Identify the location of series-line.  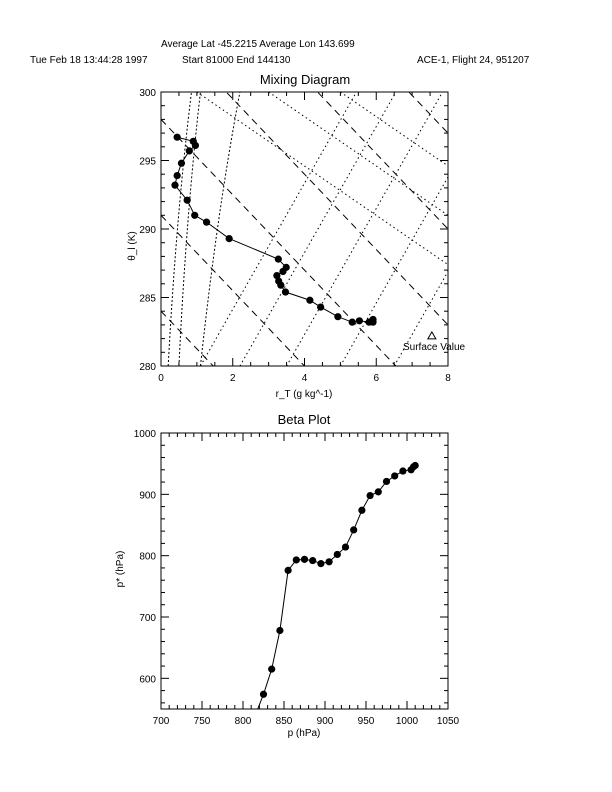
(336, 587).